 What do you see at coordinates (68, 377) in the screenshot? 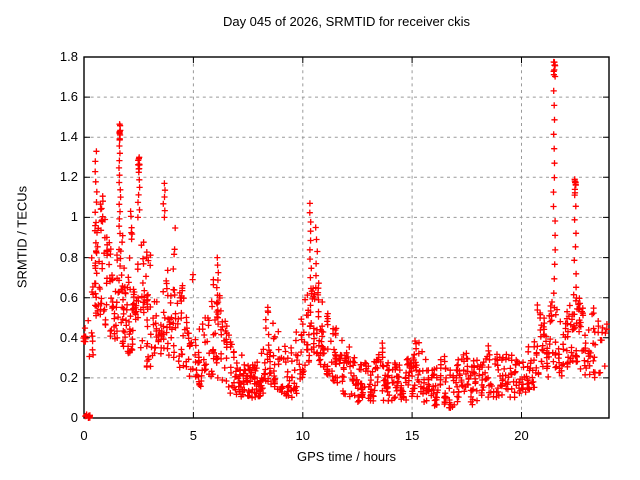
I see `y-tick-label: 0.2` at bounding box center [68, 377].